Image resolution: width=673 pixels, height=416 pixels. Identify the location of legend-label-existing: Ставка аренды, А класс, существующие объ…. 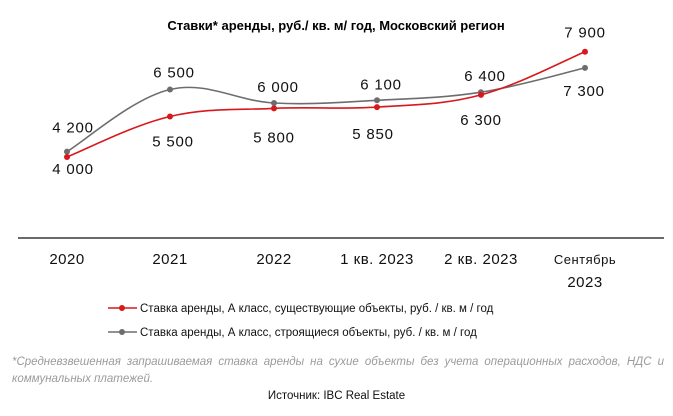
(317, 309).